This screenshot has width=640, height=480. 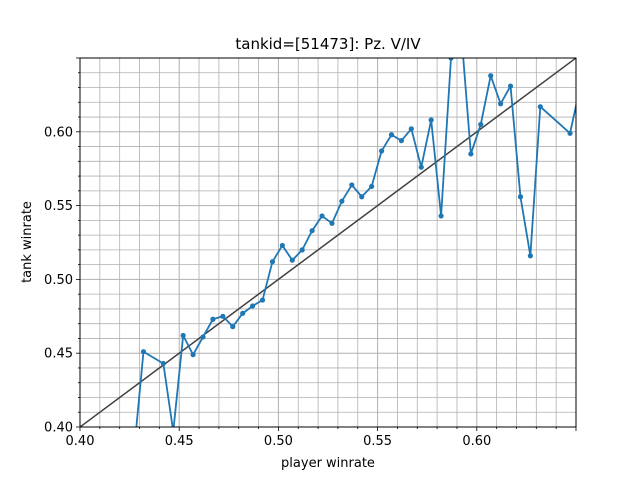 I want to click on y-tick-label: 0.50, so click(x=58, y=280).